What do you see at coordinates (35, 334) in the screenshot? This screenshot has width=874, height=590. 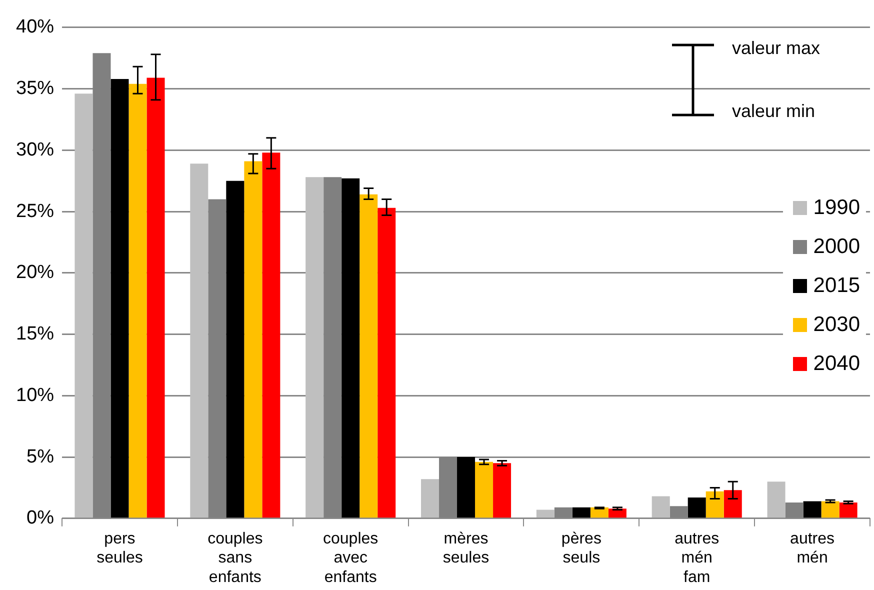 I see `y-tick-label: 15%` at bounding box center [35, 334].